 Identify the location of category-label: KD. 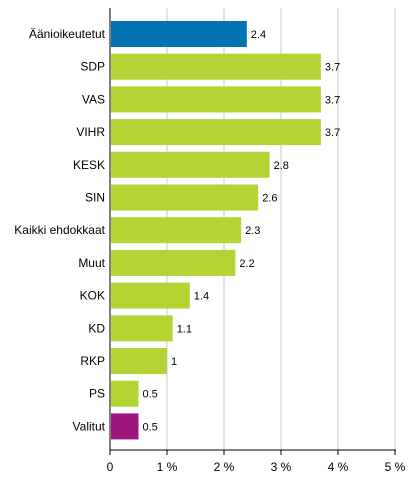
(96, 328).